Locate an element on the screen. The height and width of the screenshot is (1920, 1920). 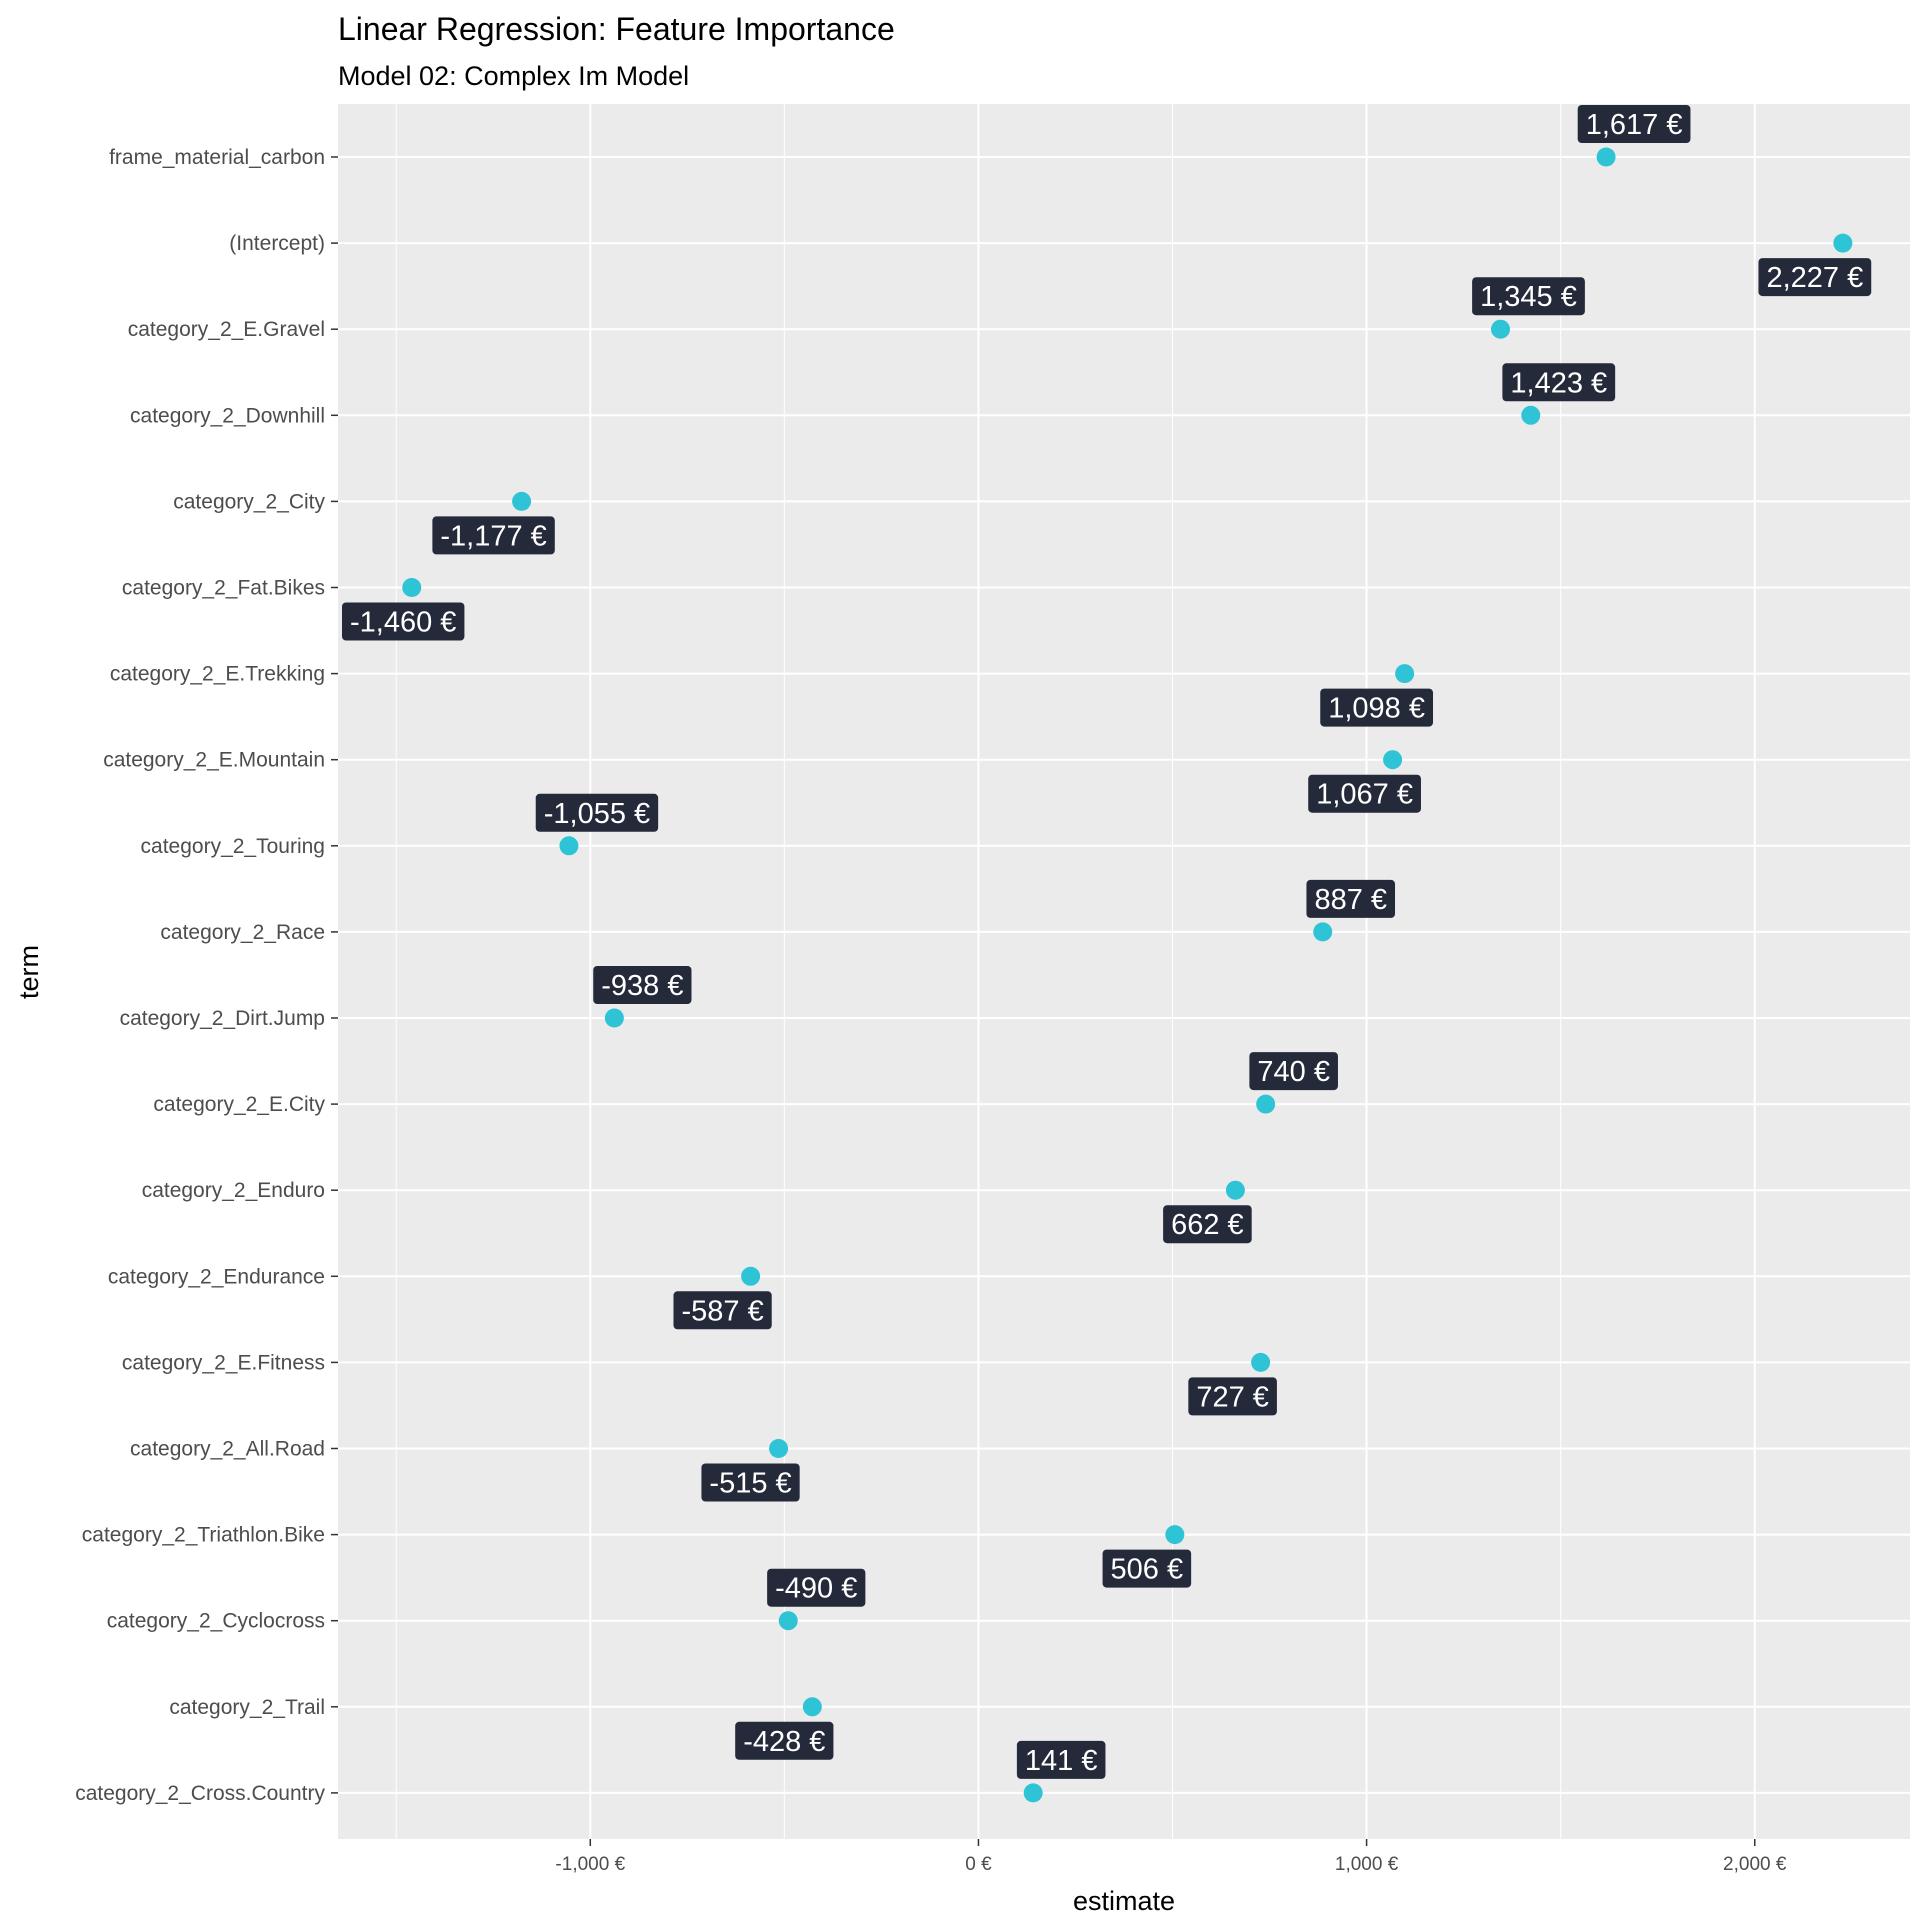
data-label: -587 € is located at coordinates (722, 1310).